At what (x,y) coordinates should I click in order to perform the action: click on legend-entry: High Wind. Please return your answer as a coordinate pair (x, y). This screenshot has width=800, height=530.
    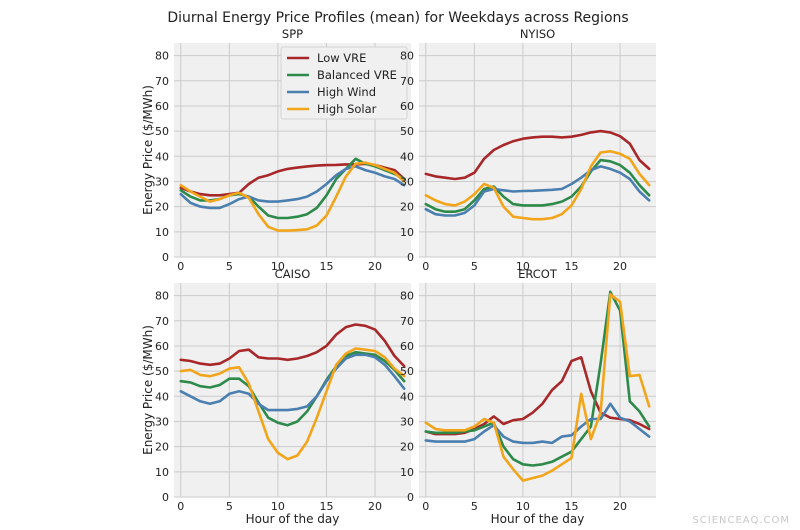
    Looking at the image, I should click on (346, 92).